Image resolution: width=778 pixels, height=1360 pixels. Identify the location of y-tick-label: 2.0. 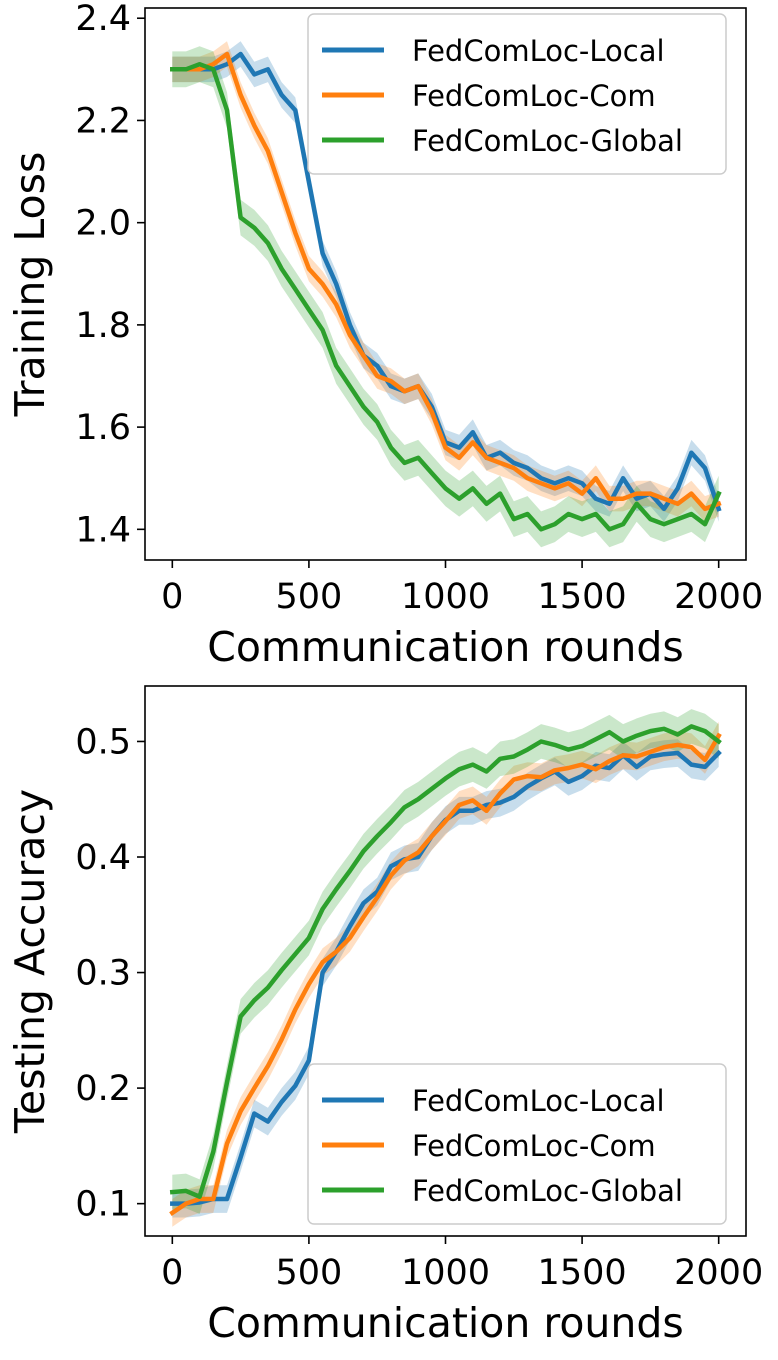
(103, 224).